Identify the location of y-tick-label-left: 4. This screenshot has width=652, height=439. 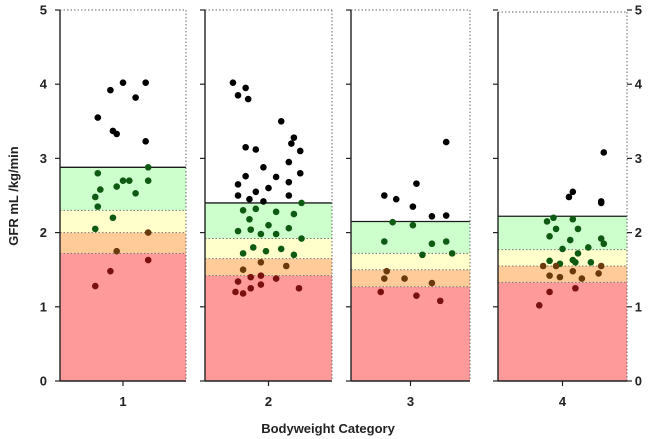
(44, 84).